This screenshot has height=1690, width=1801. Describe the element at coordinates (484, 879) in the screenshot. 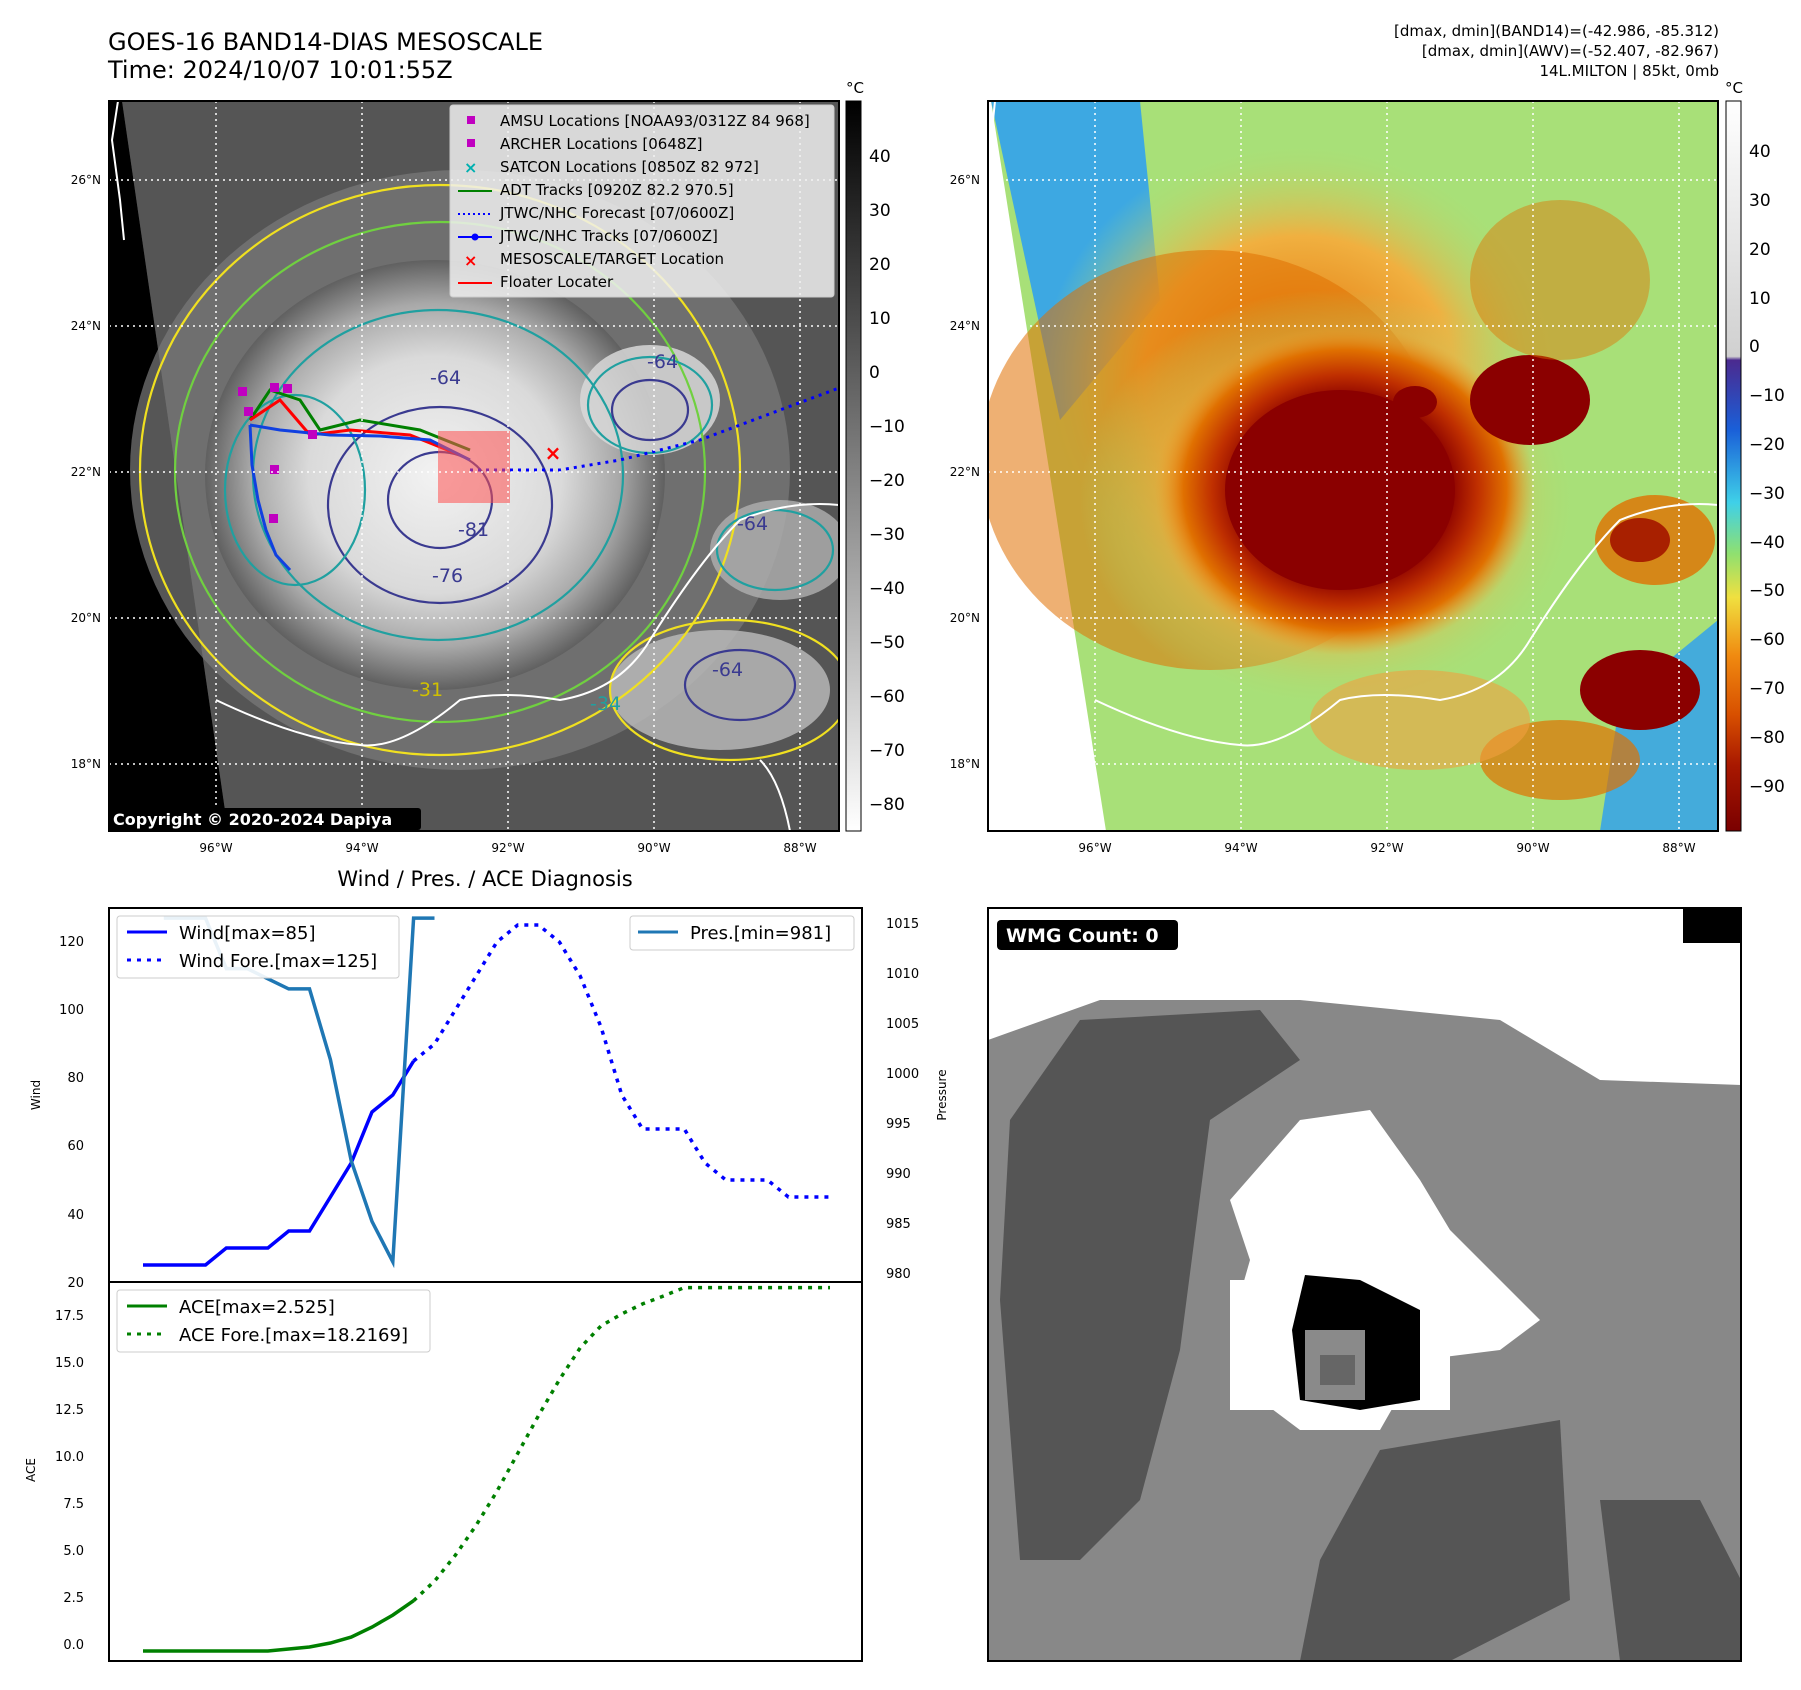

I see `wind-panel-title: Wind / Pres. / ACE Diagnosis` at that location.